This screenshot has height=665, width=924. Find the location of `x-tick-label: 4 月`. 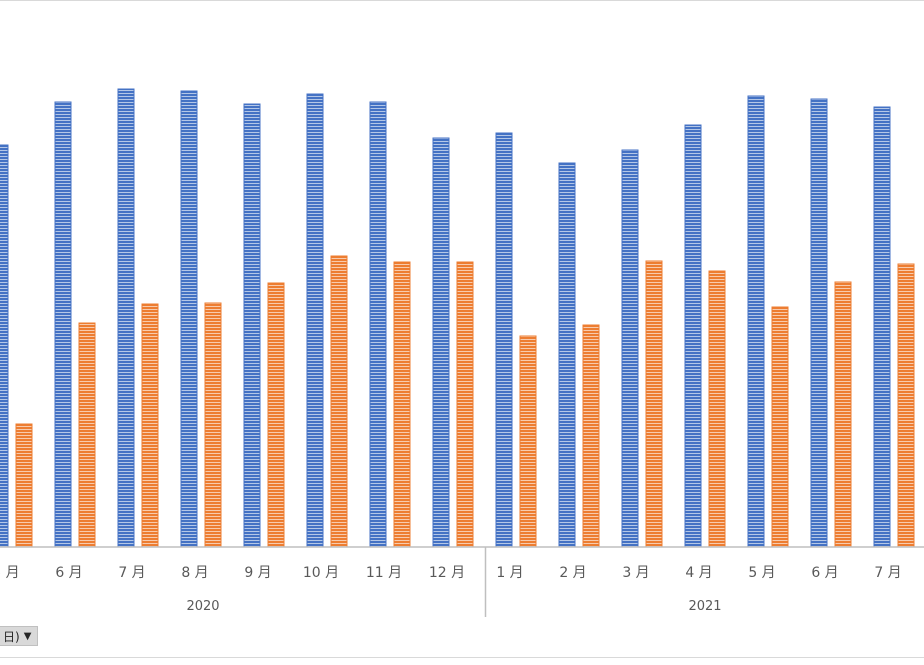

x-tick-label: 4 月 is located at coordinates (698, 573).